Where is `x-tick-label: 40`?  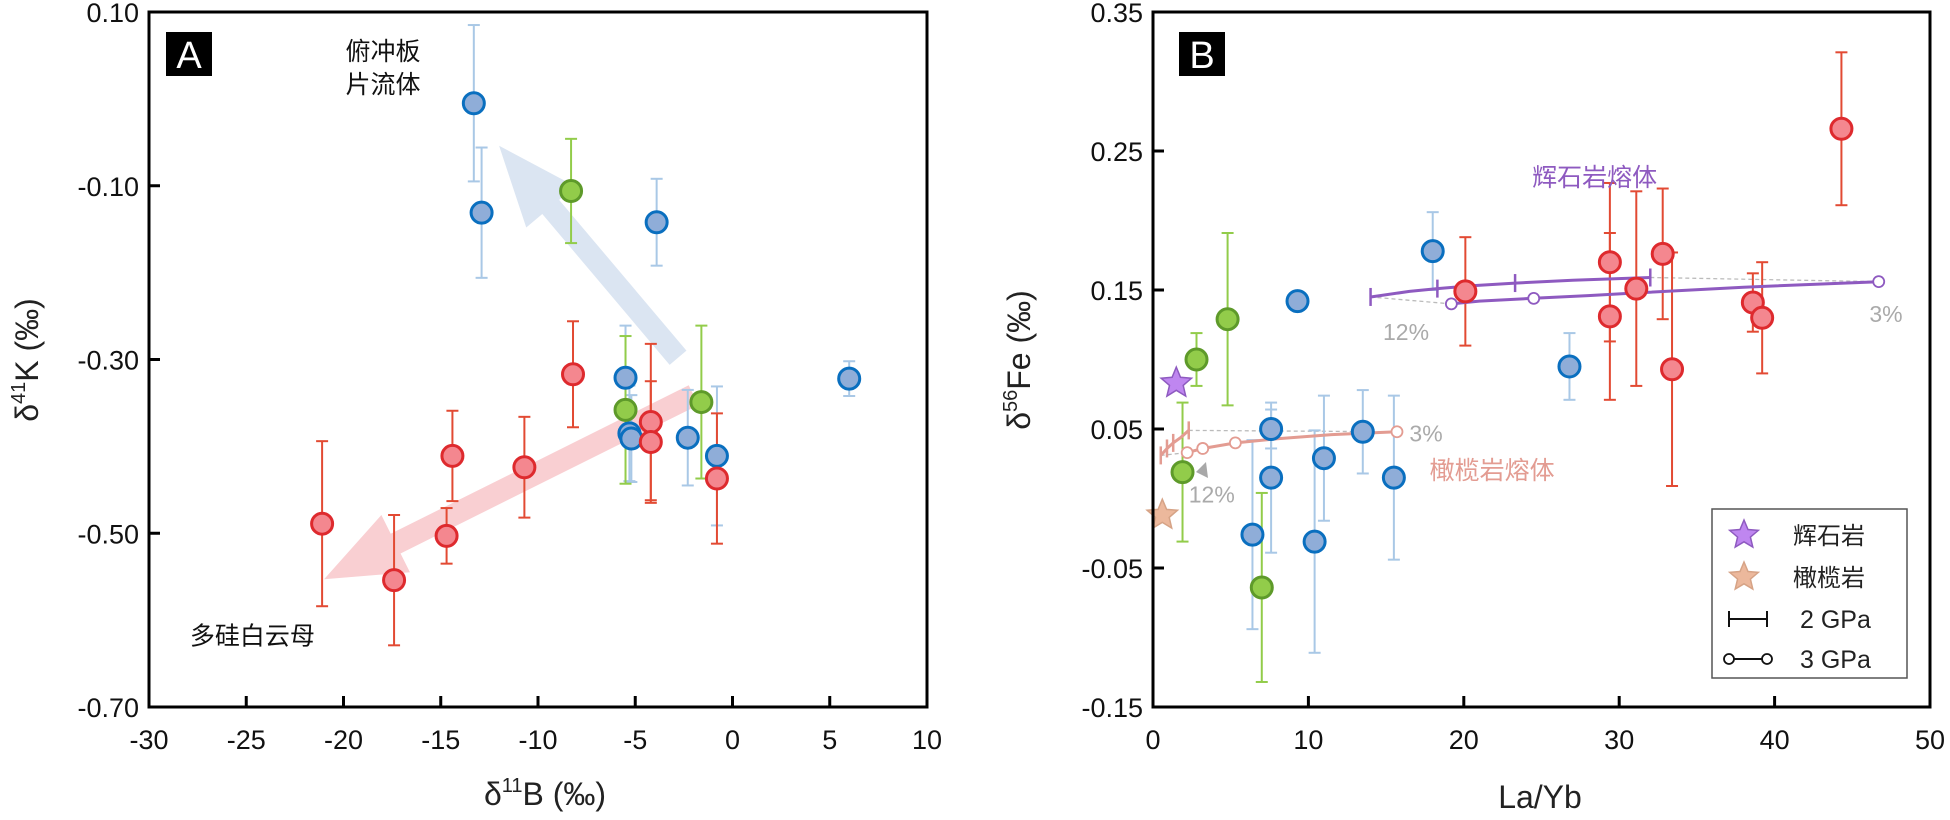
x-tick-label: 40 is located at coordinates (1775, 740).